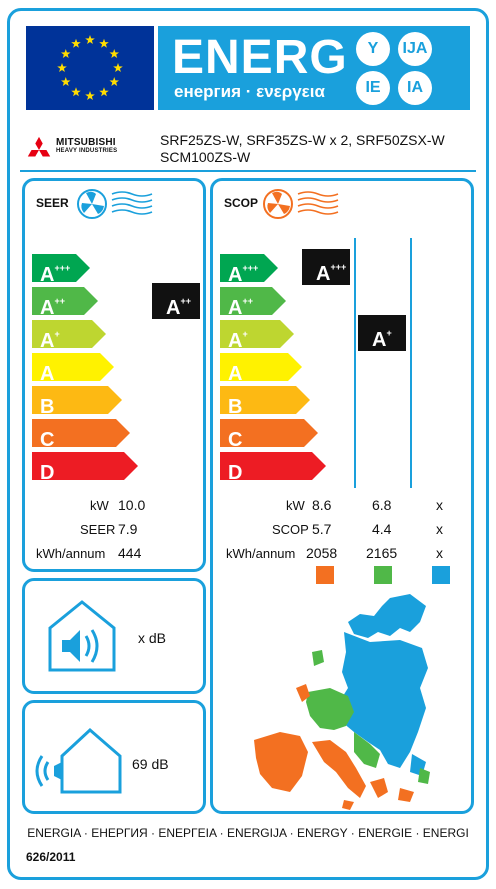 Image resolution: width=496 pixels, height=889 pixels. I want to click on outdoor-noise-panel, so click(114, 757).